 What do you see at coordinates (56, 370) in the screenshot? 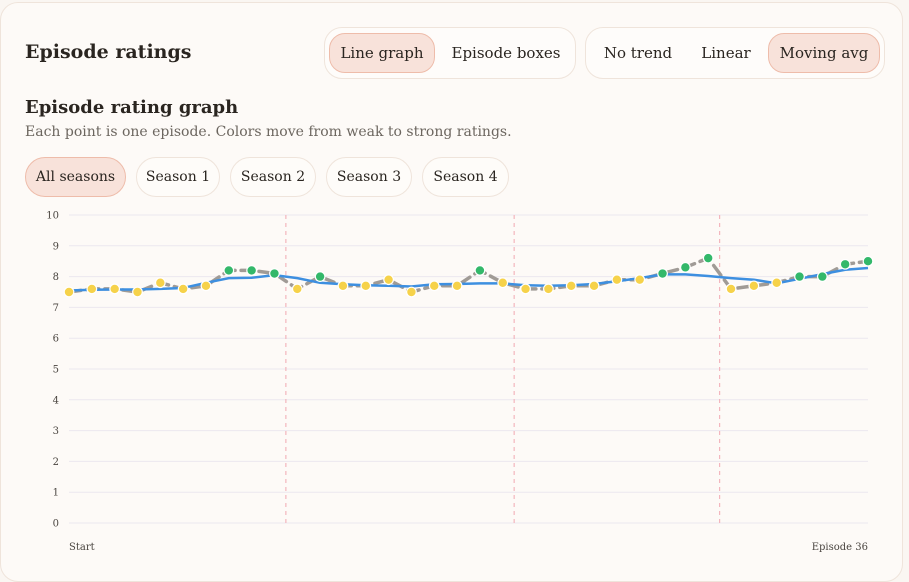
I see `y-tick-label: 5` at bounding box center [56, 370].